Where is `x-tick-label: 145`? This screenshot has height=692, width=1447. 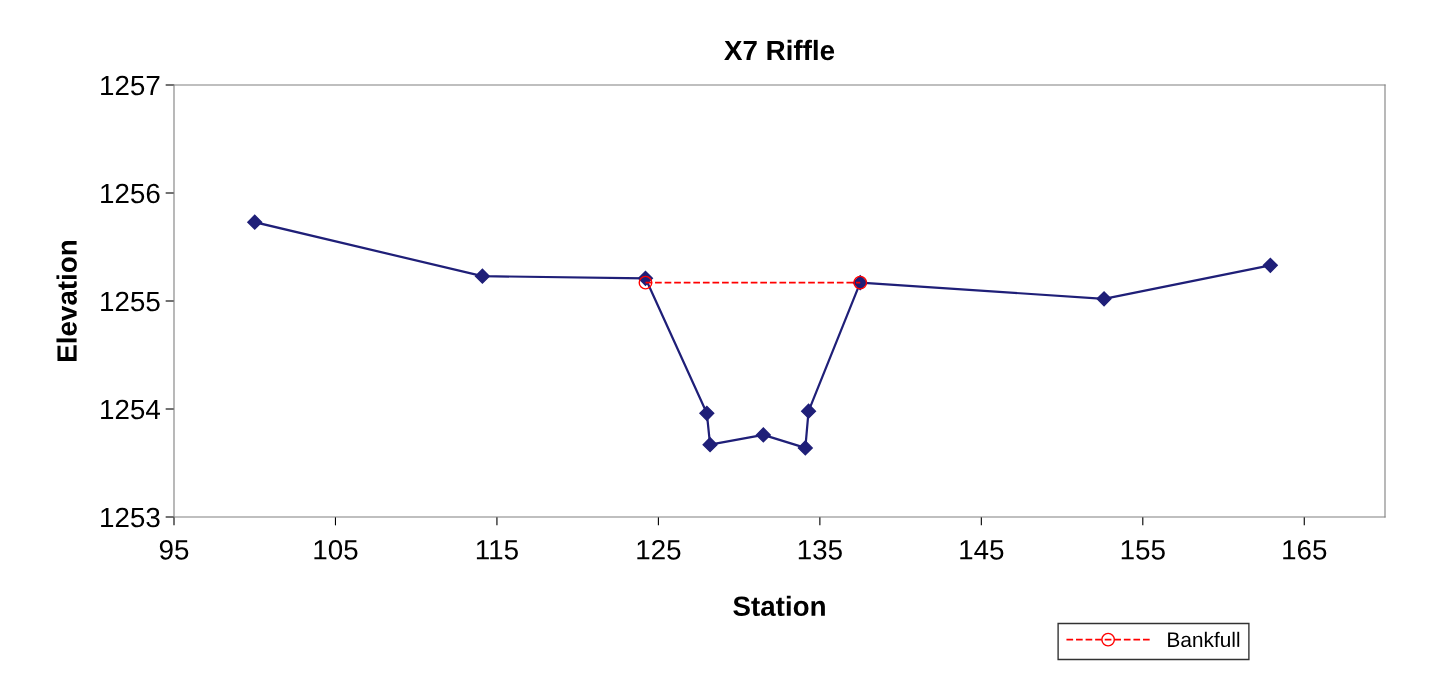 x-tick-label: 145 is located at coordinates (982, 550).